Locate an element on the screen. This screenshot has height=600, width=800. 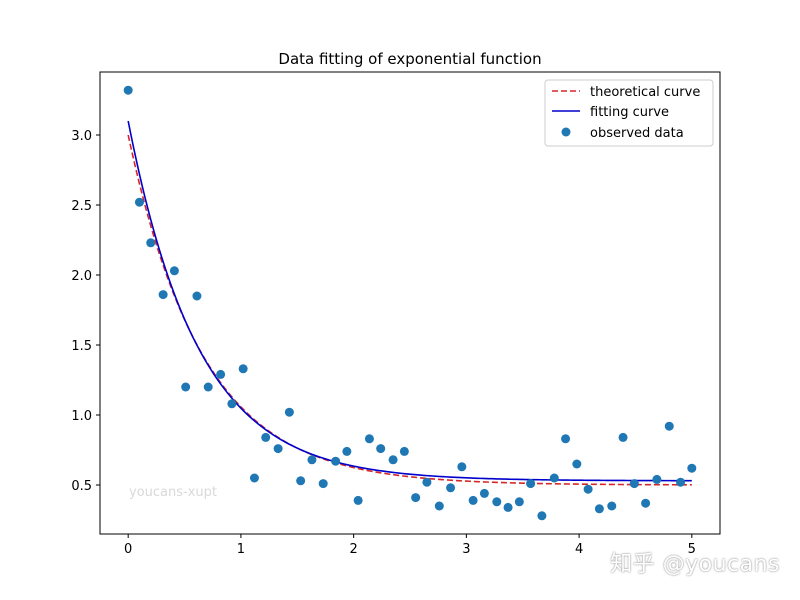
legend-box is located at coordinates (629, 113).